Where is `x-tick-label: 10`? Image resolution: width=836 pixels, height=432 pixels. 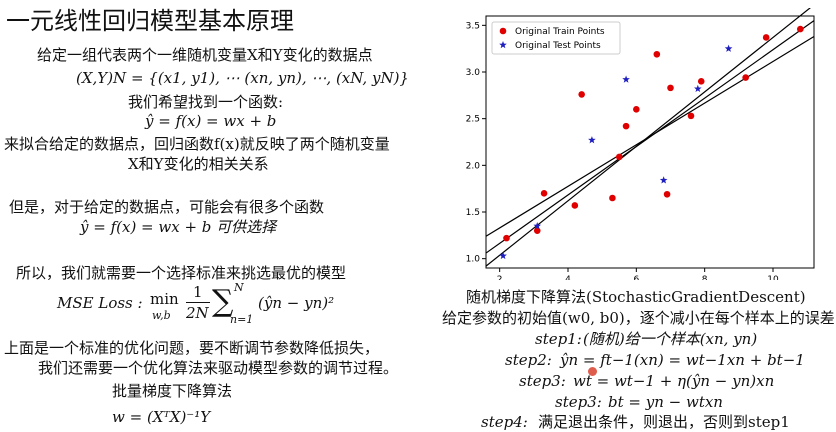 x-tick-label: 10 is located at coordinates (773, 277).